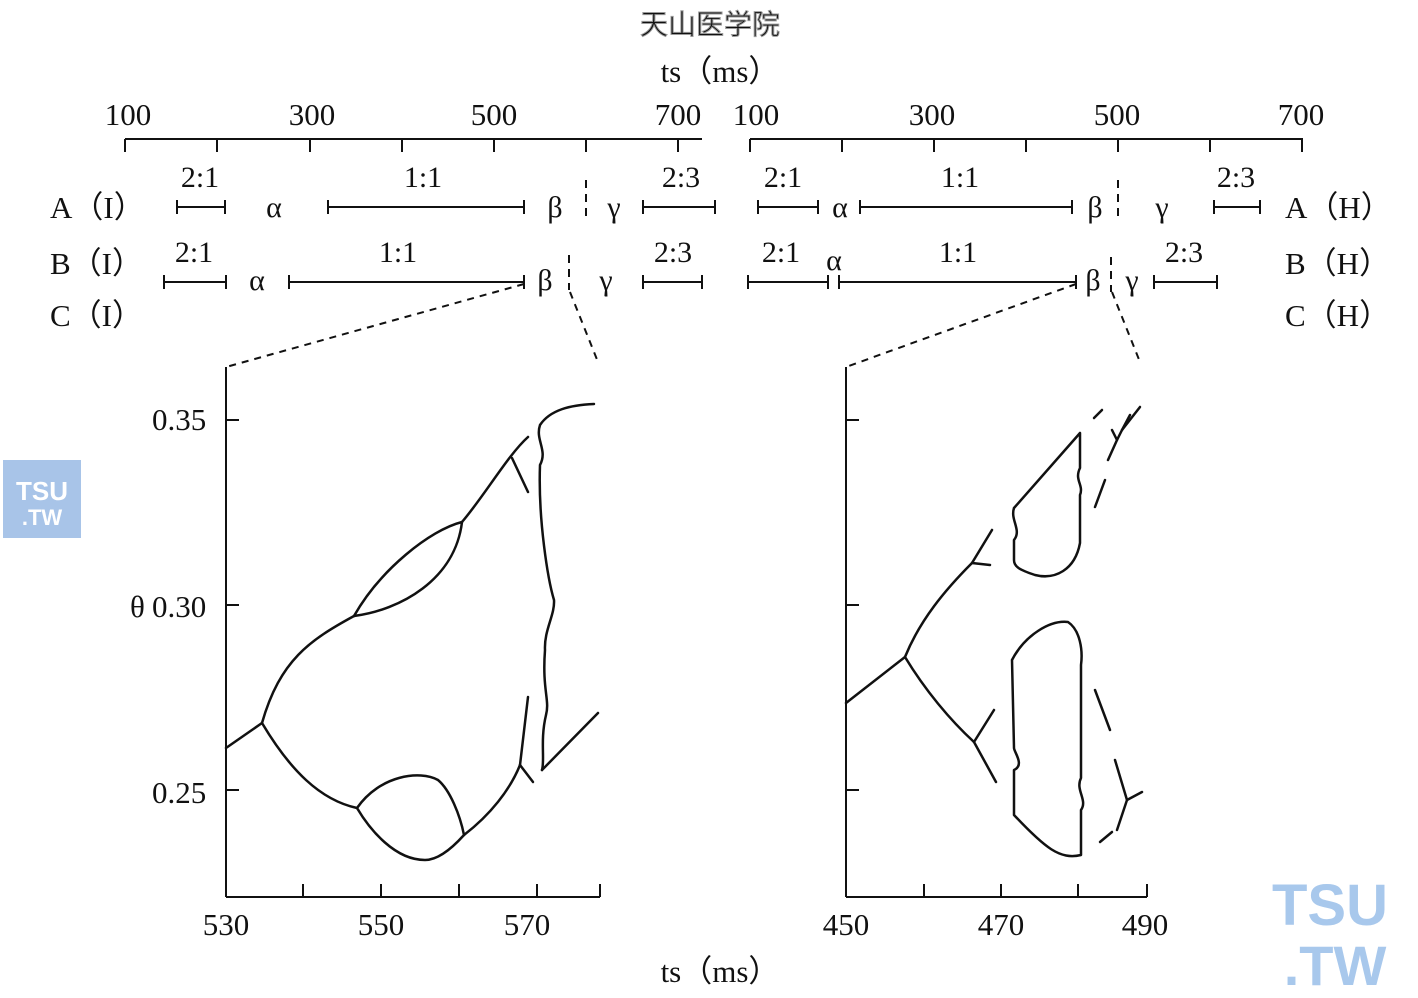  Describe the element at coordinates (613, 207) in the screenshot. I see `a-i-gamma: γ` at that location.